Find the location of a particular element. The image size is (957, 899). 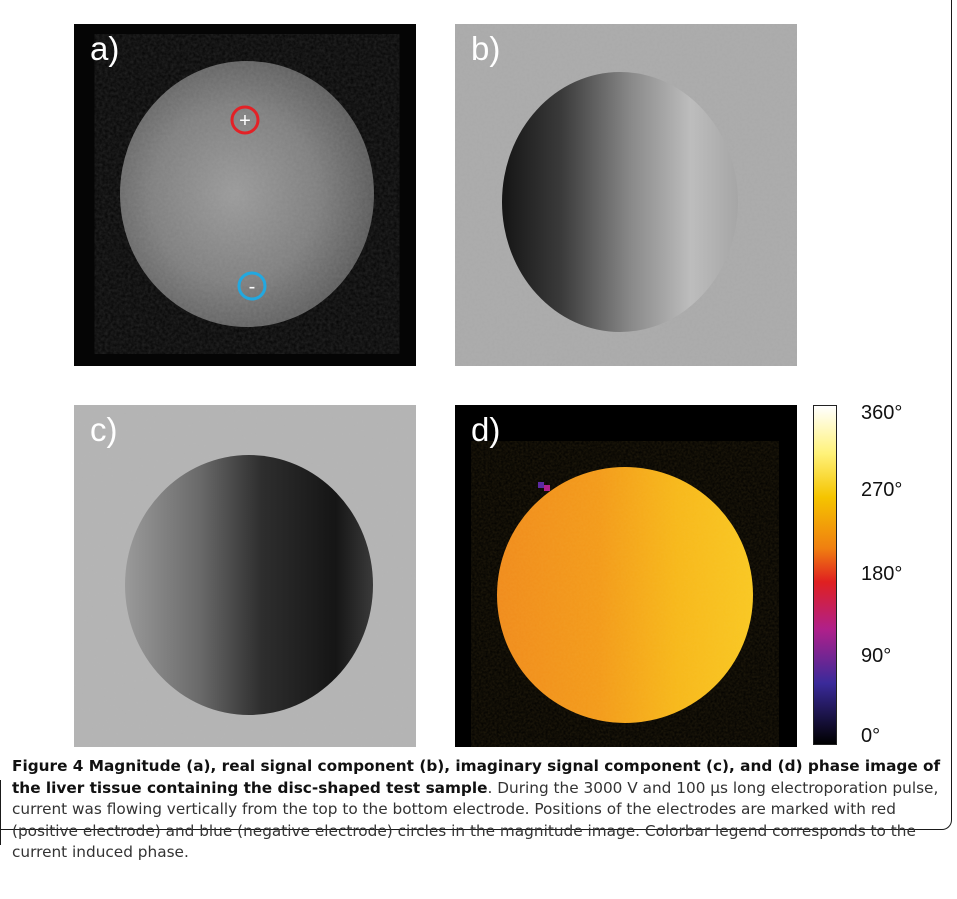

negative-electrode-symbol: - is located at coordinates (252, 287).